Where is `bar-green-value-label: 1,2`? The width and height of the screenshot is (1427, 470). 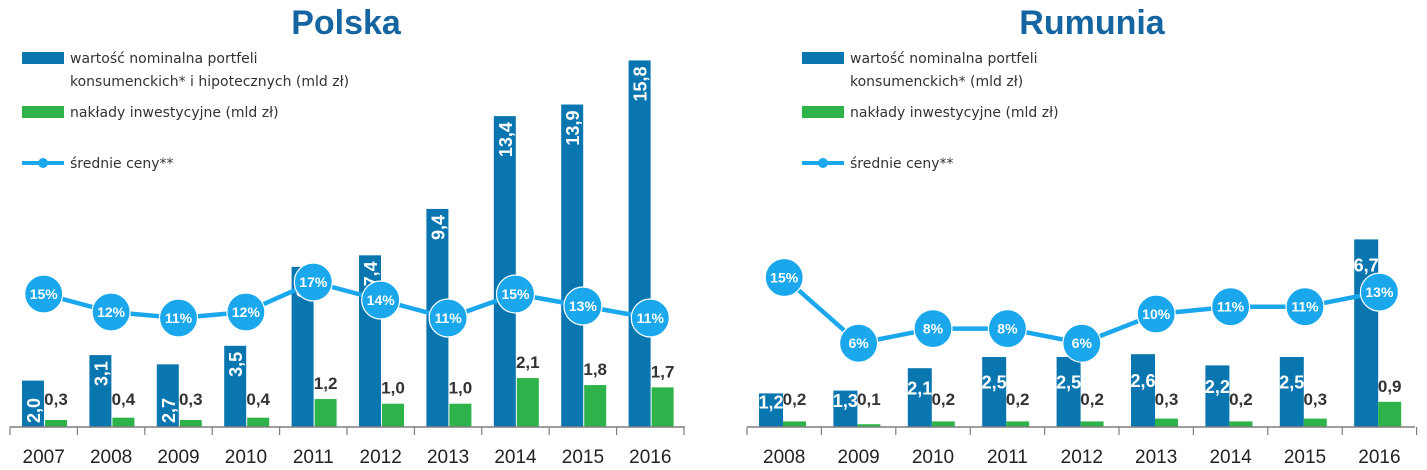
bar-green-value-label: 1,2 is located at coordinates (326, 383).